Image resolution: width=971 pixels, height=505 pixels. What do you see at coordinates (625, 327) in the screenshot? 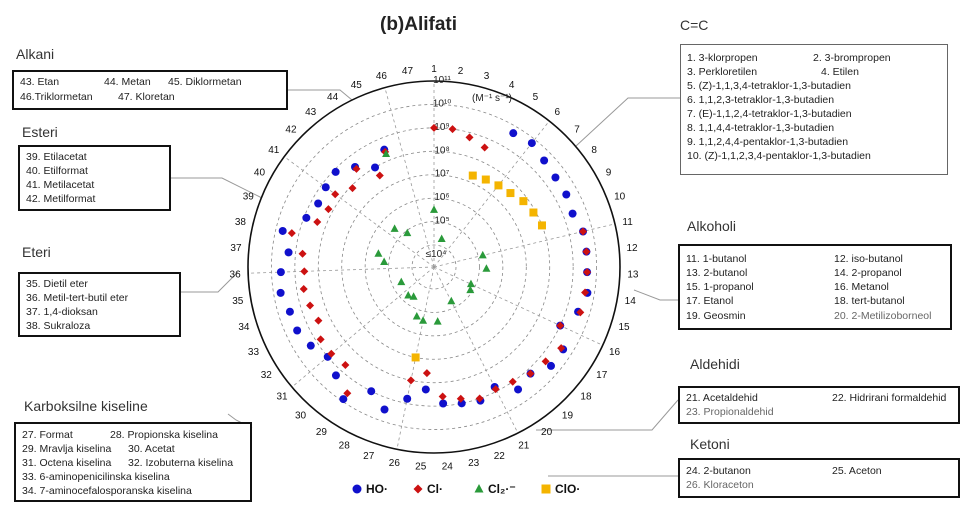
I see `angle-tick-label: 15` at bounding box center [625, 327].